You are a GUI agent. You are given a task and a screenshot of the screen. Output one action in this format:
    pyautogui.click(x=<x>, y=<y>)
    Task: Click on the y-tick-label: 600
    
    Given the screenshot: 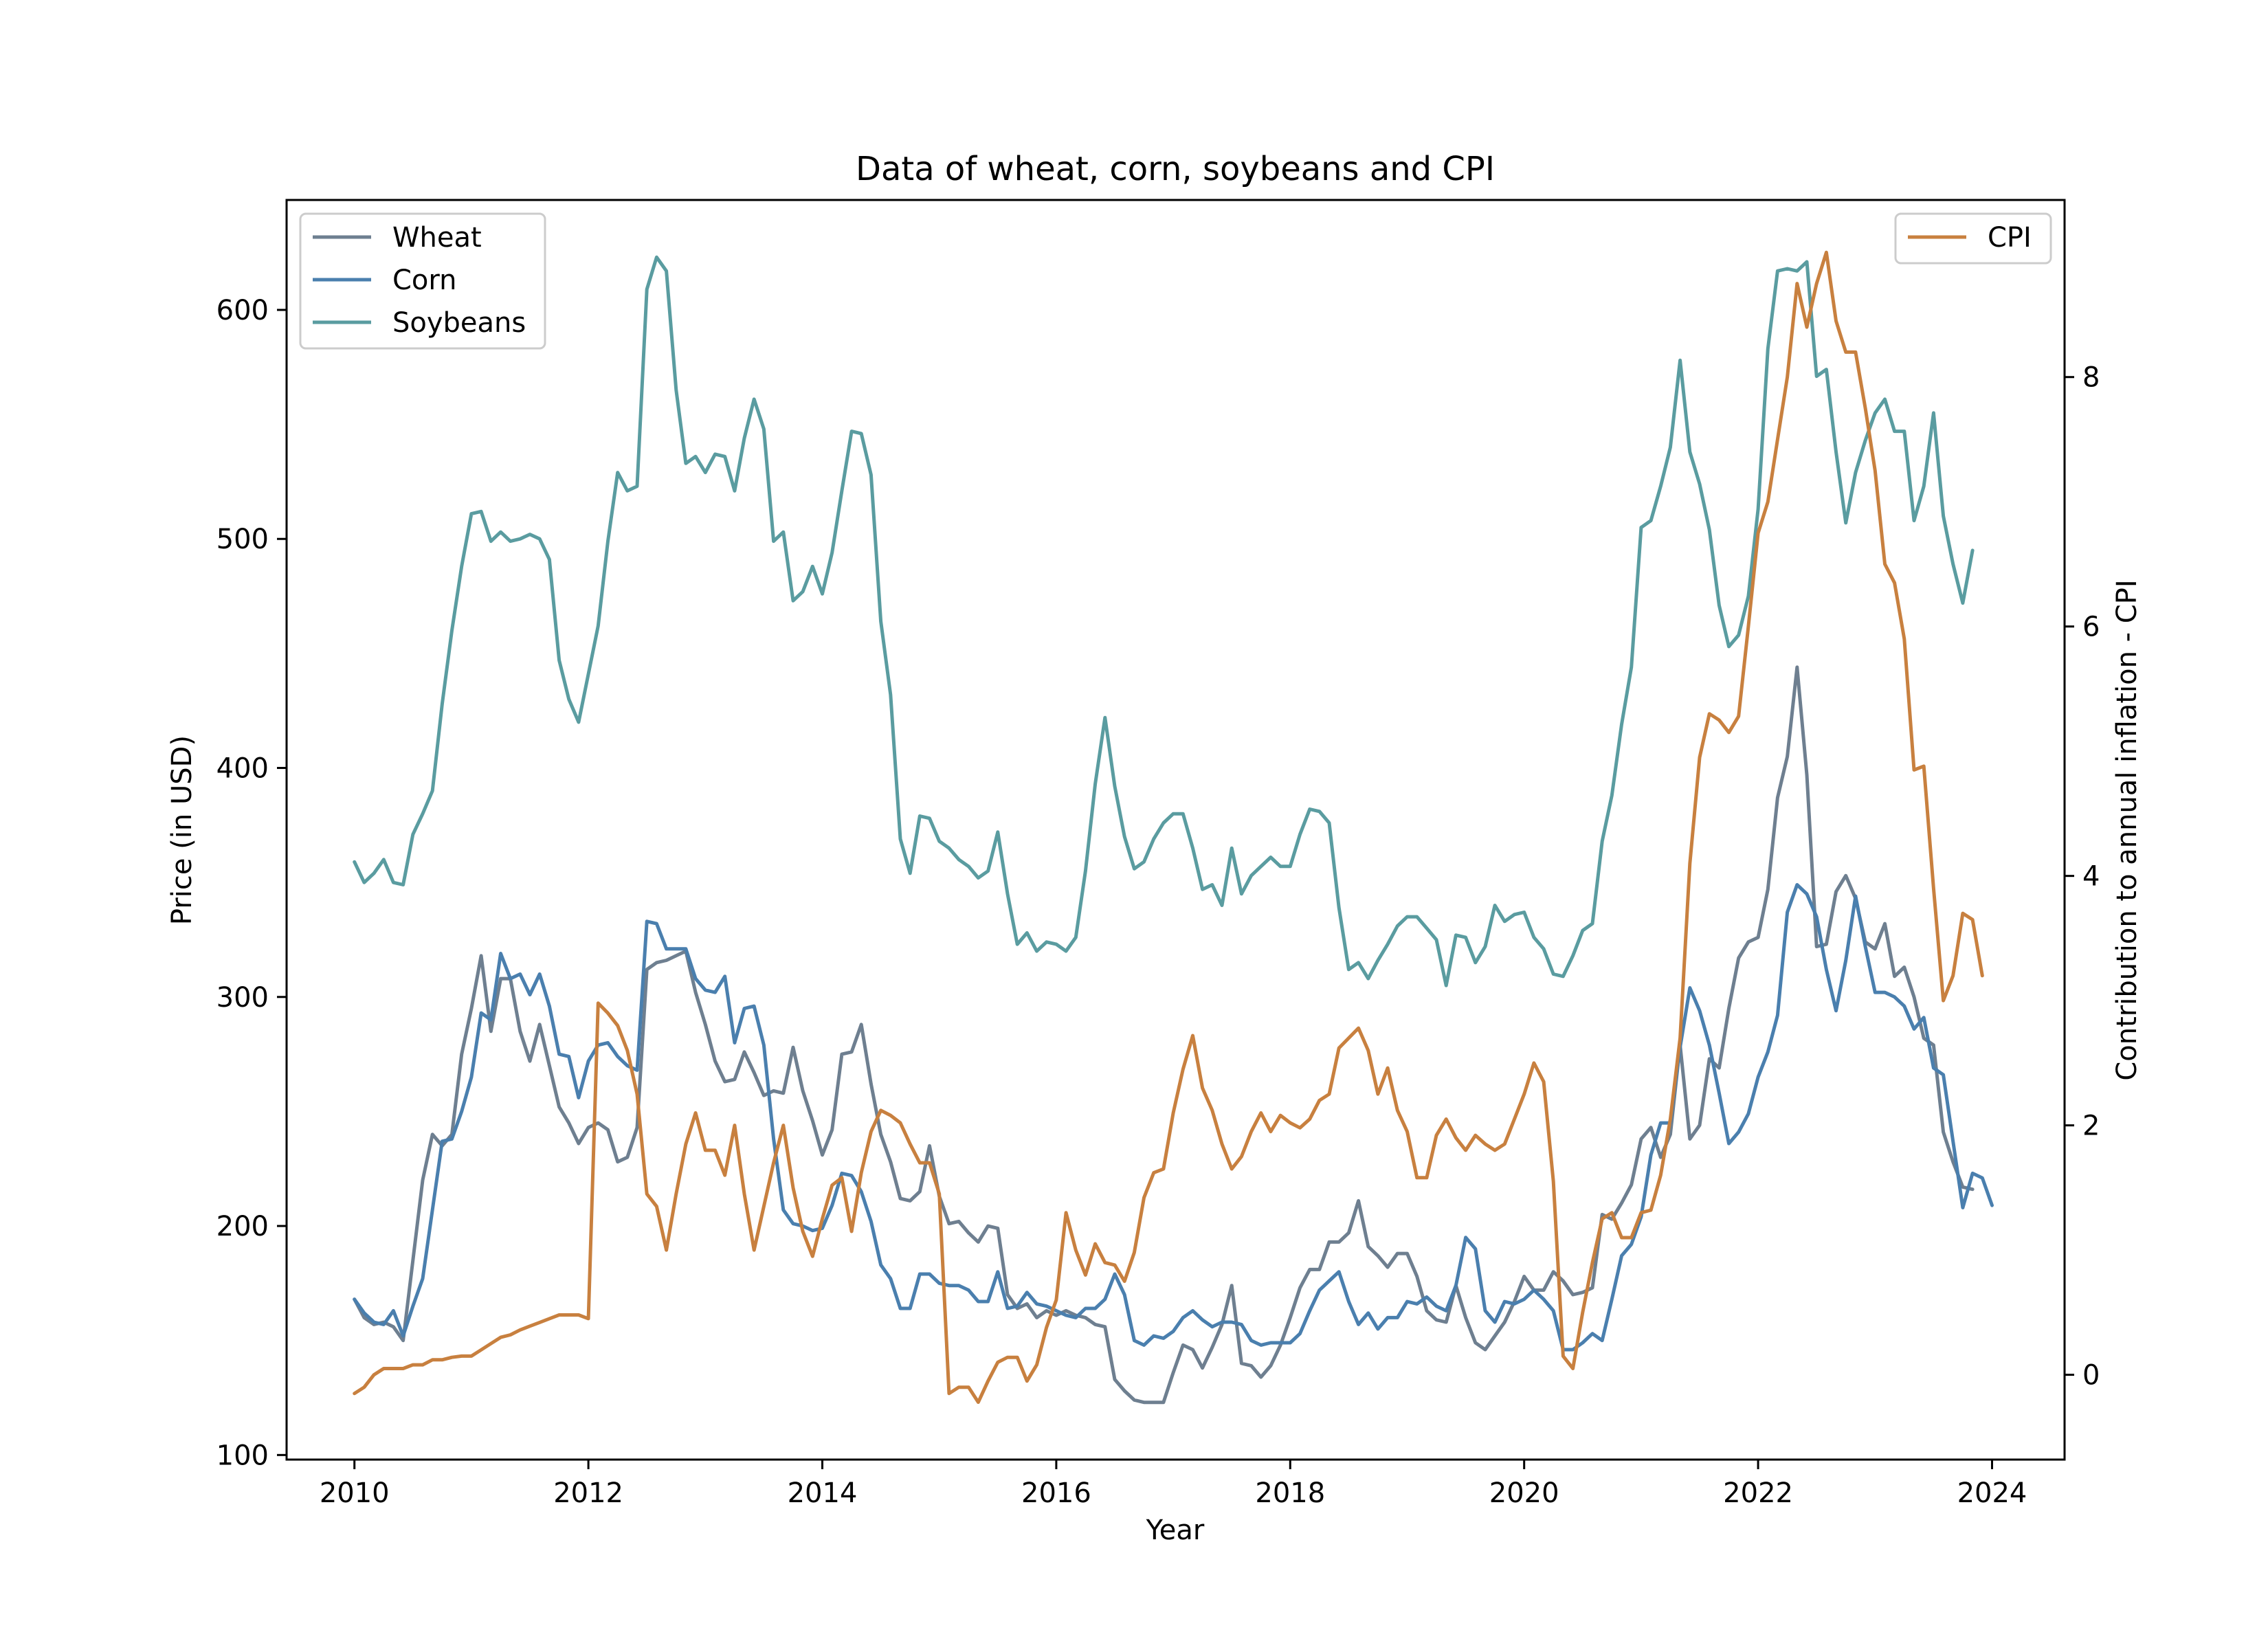 What is the action you would take?
    pyautogui.click(x=242, y=310)
    